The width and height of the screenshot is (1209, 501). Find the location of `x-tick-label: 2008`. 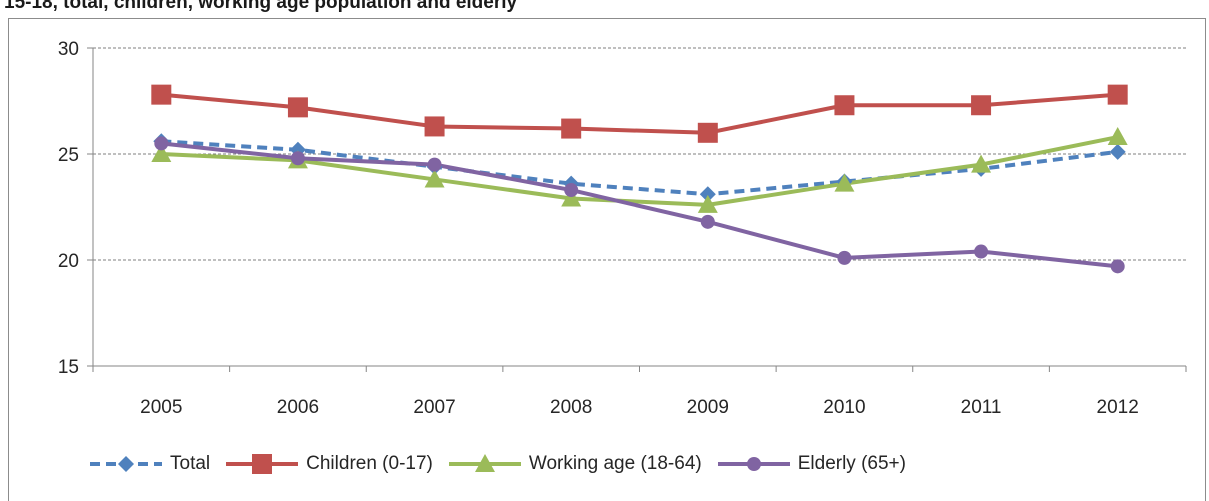

x-tick-label: 2008 is located at coordinates (571, 407).